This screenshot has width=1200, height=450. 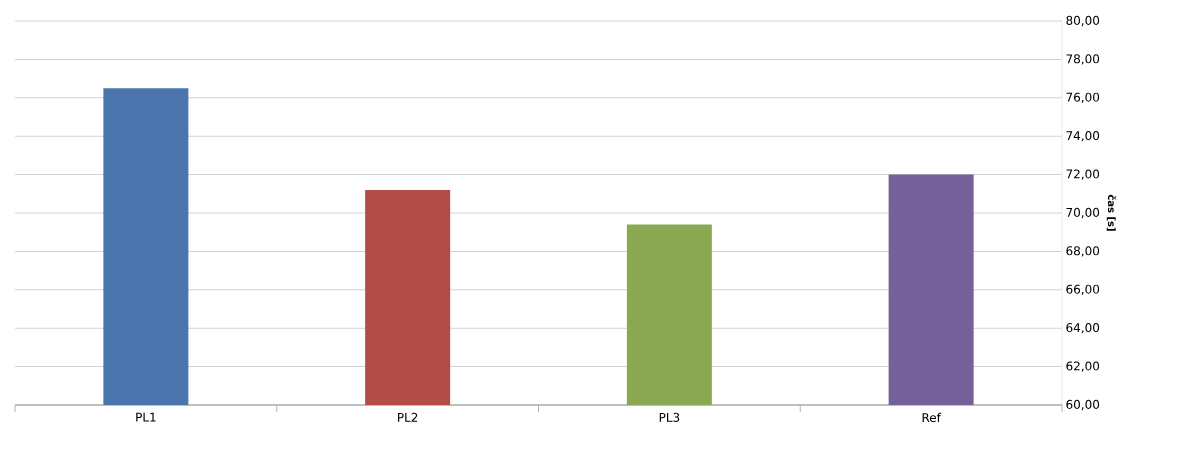 What do you see at coordinates (1083, 59) in the screenshot?
I see `y-tick-label: 78,00` at bounding box center [1083, 59].